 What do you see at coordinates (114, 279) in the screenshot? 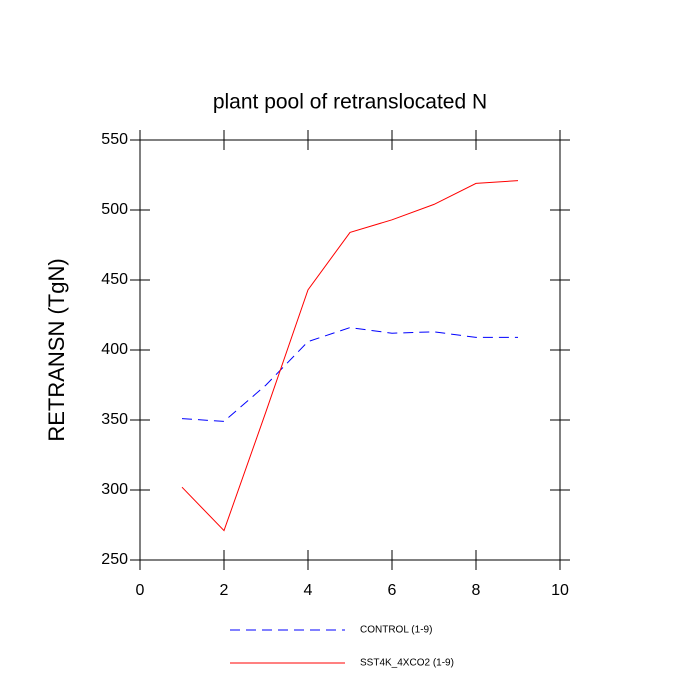
I see `y-tick-label: 450` at bounding box center [114, 279].